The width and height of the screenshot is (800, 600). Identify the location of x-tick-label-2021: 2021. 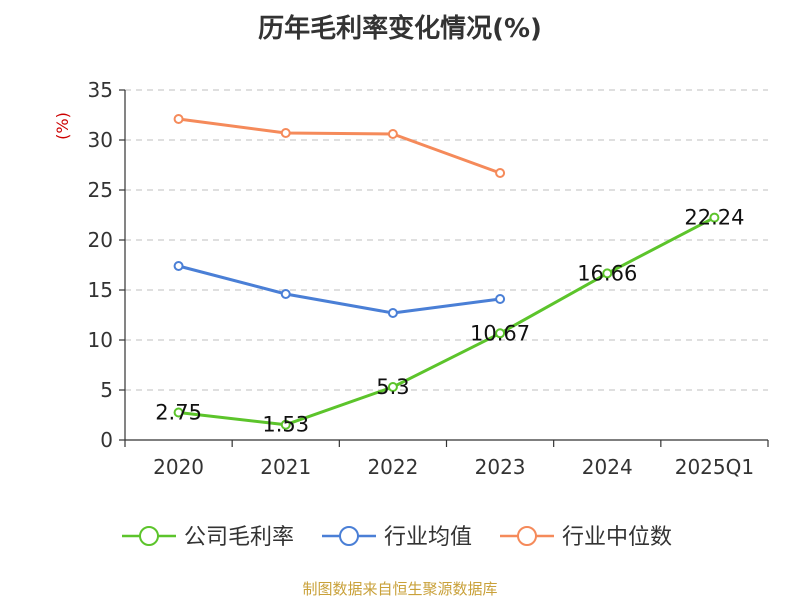
(285, 467).